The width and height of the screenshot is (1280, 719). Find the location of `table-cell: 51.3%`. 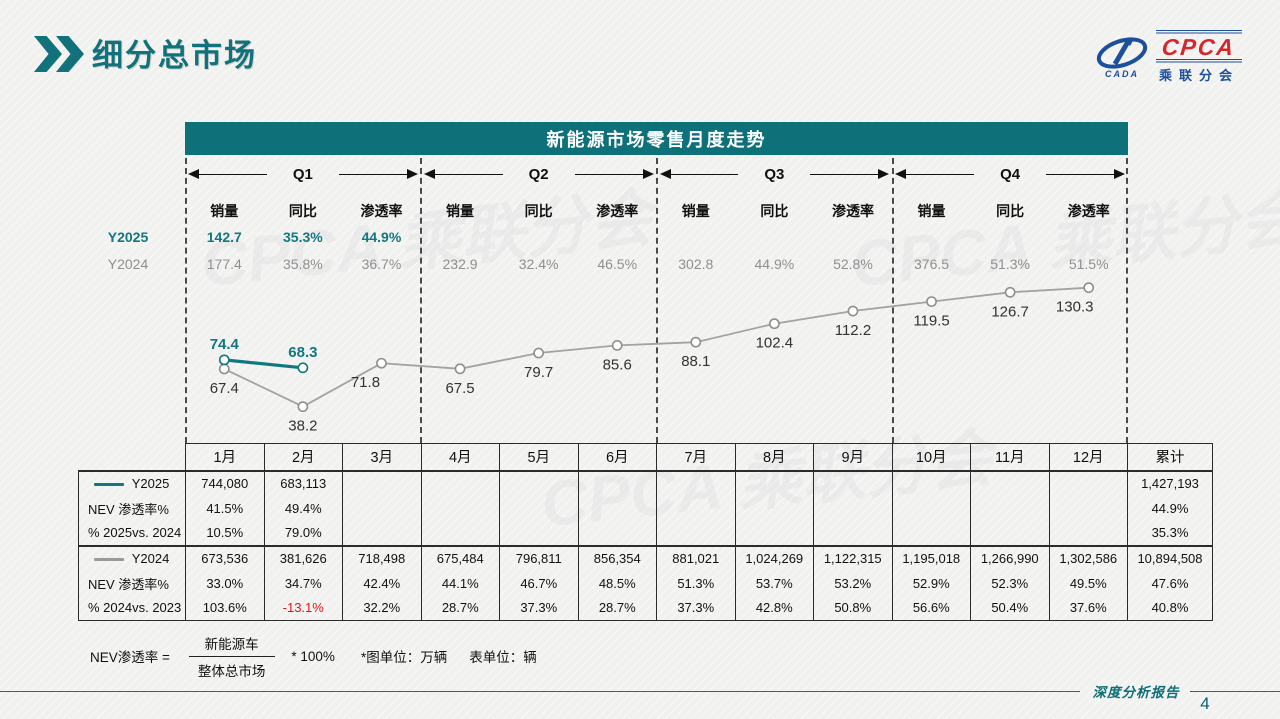

table-cell: 51.3% is located at coordinates (696, 583).